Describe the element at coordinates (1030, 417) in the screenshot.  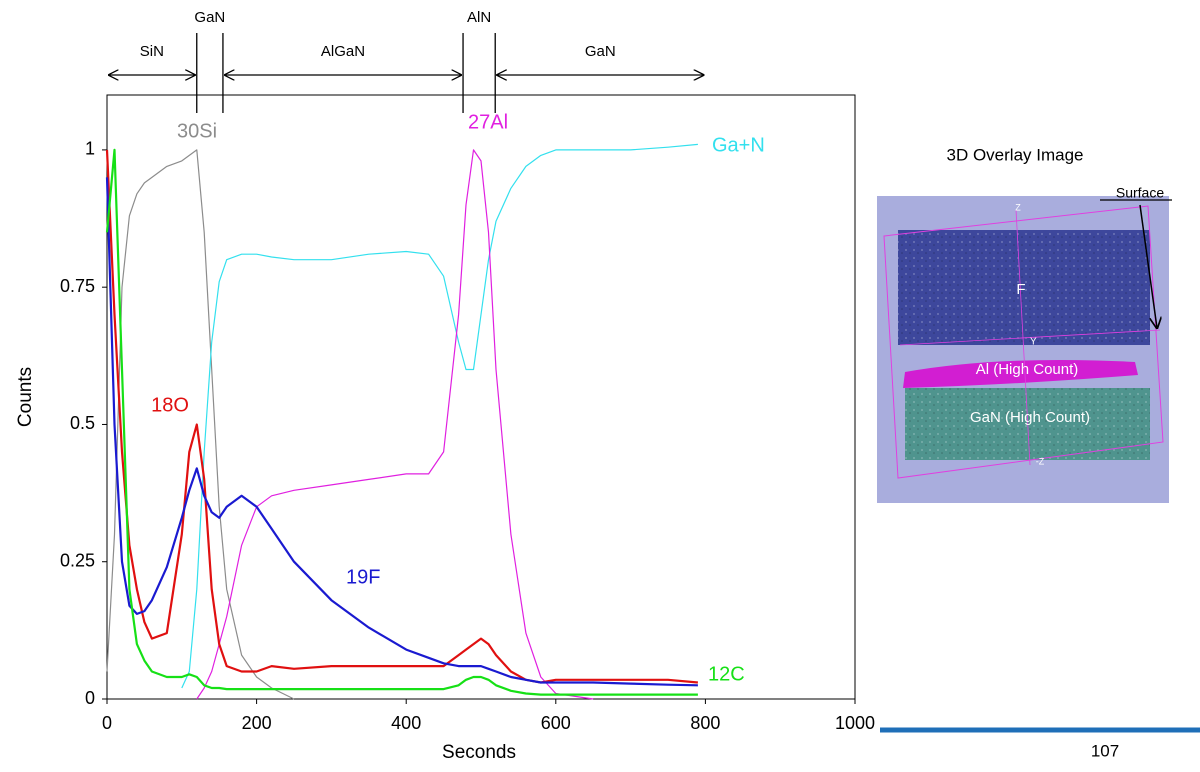
I see `gan-label: GaN (High Count)` at that location.